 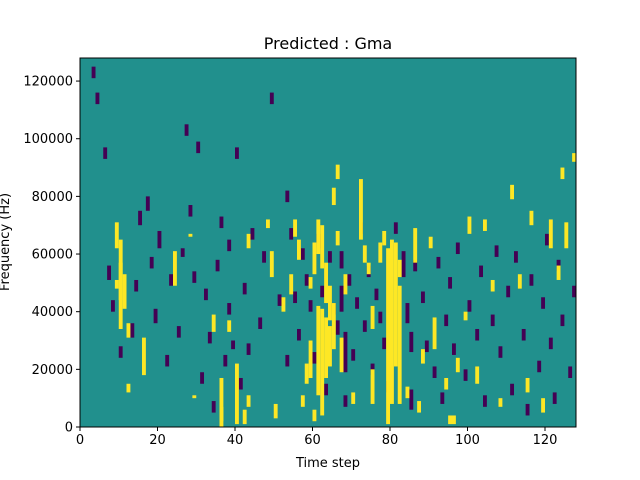 I want to click on x-axis-label: Time step, so click(x=327, y=463).